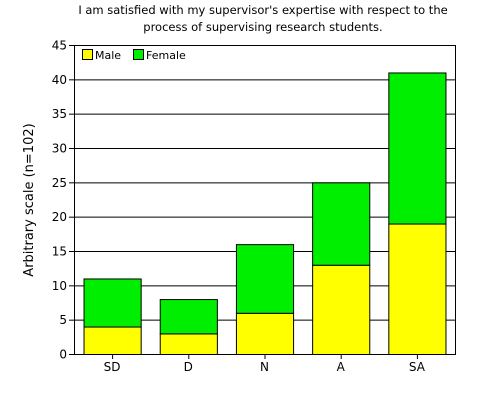 Image resolution: width=500 pixels, height=400 pixels. Describe the element at coordinates (417, 148) in the screenshot. I see `bar-female-sa` at that location.